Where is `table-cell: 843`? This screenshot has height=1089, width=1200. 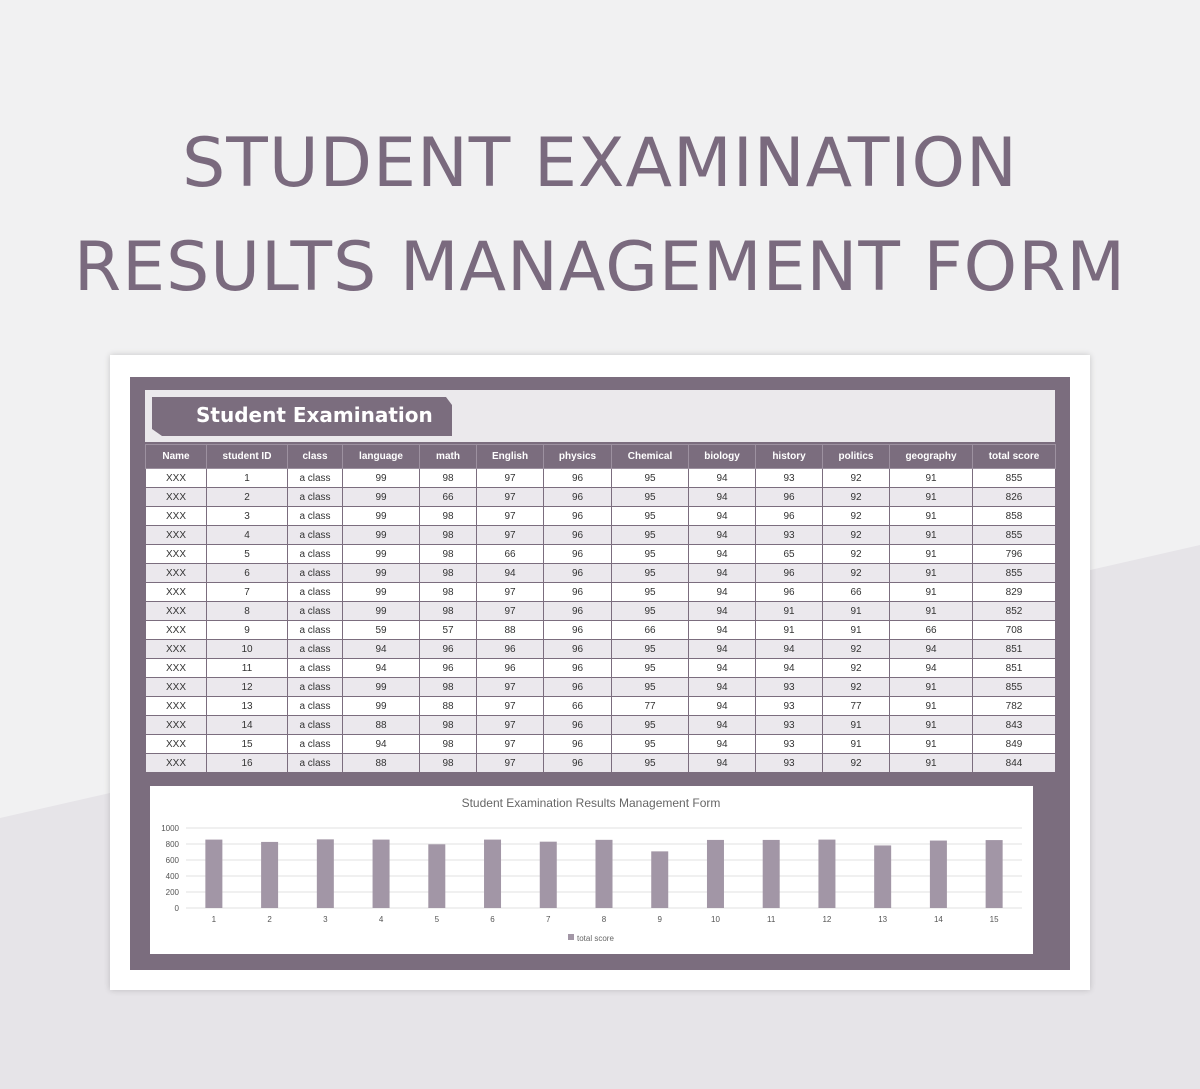
table-cell: 843 is located at coordinates (1014, 725).